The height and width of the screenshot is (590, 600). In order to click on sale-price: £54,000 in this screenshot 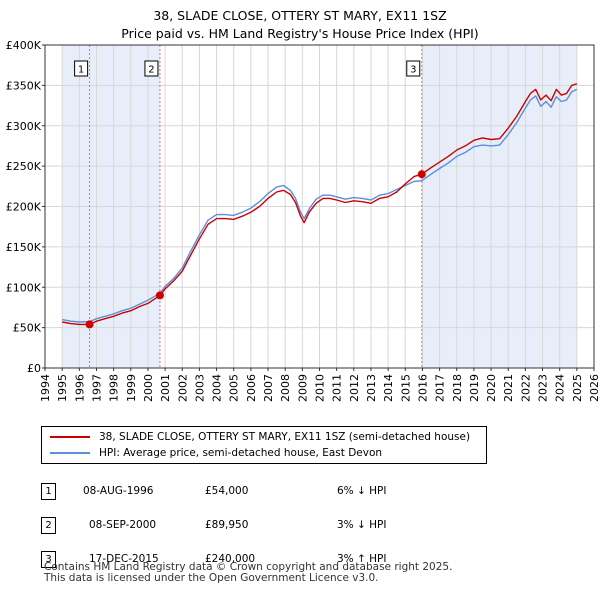, I will do `click(227, 491)`.